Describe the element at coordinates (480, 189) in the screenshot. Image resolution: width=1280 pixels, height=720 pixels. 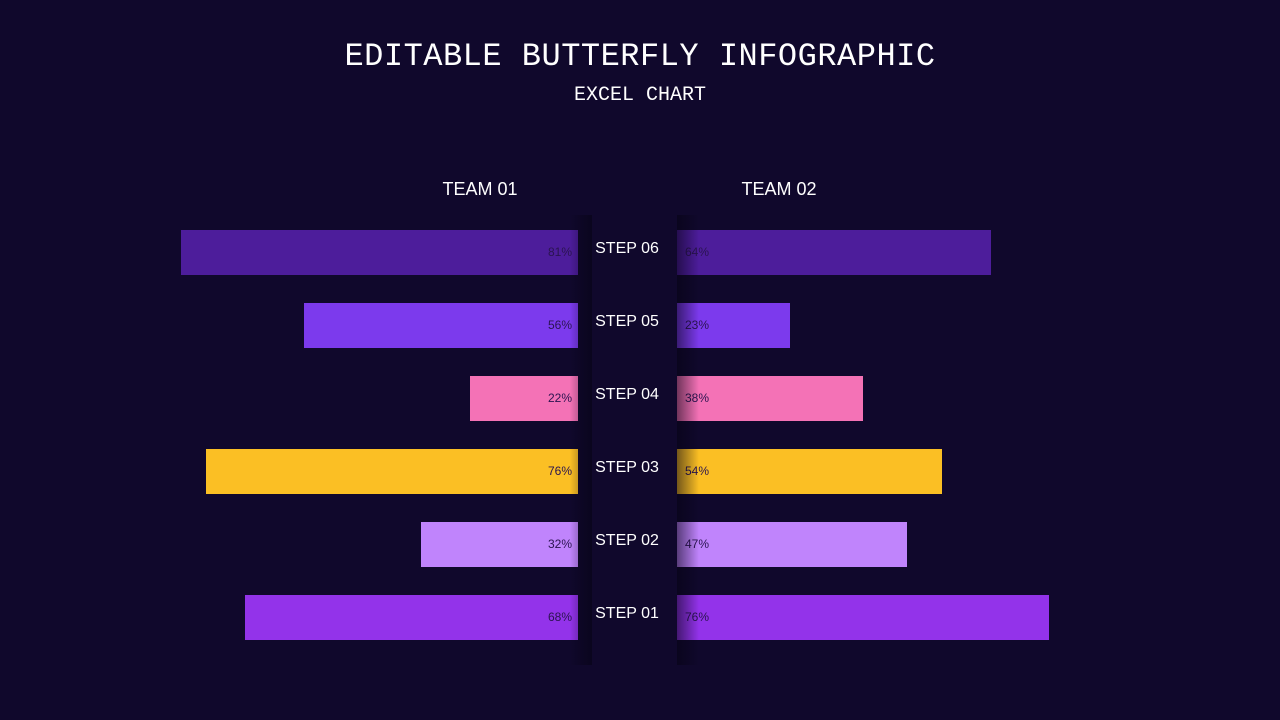
I see `series-label-team-01: TEAM 01` at that location.